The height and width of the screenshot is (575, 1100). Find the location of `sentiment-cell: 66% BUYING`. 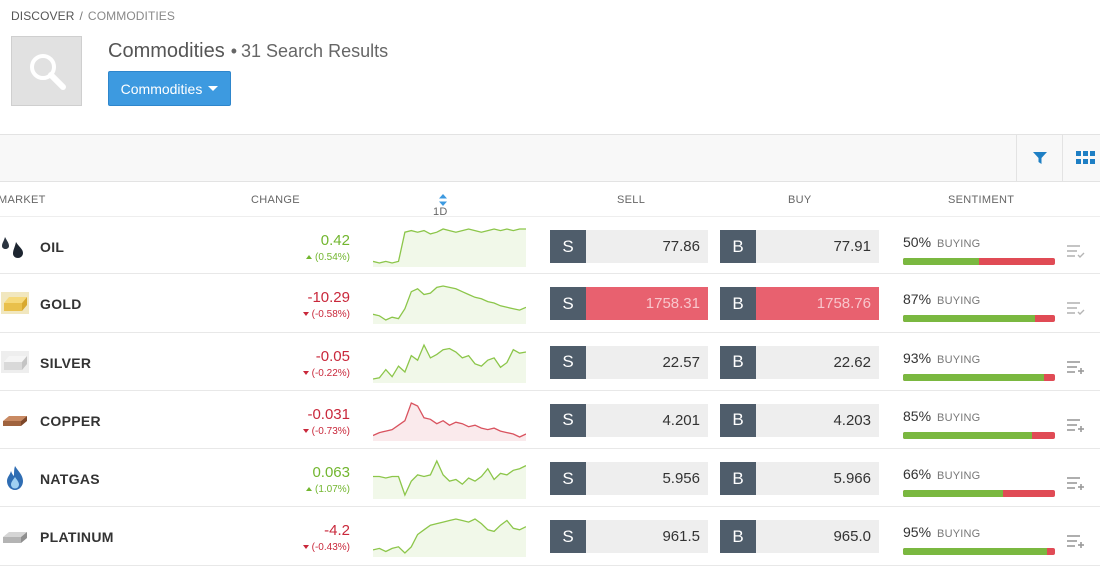

sentiment-cell: 66% BUYING is located at coordinates (979, 482).